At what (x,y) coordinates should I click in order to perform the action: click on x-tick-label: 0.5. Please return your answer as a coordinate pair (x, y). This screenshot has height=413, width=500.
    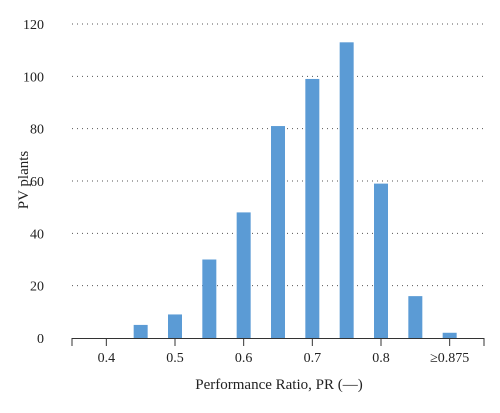
    Looking at the image, I should click on (175, 358).